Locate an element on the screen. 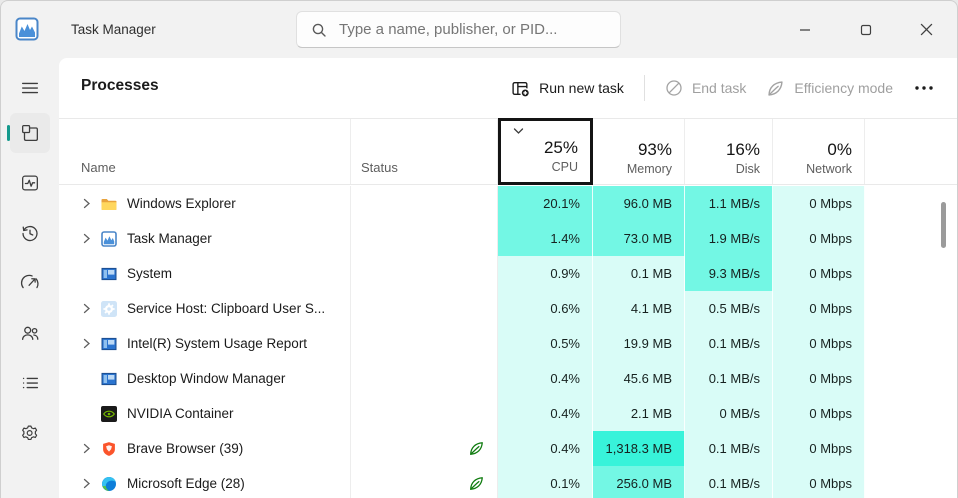  memory-cell: 19.9 MB is located at coordinates (639, 343).